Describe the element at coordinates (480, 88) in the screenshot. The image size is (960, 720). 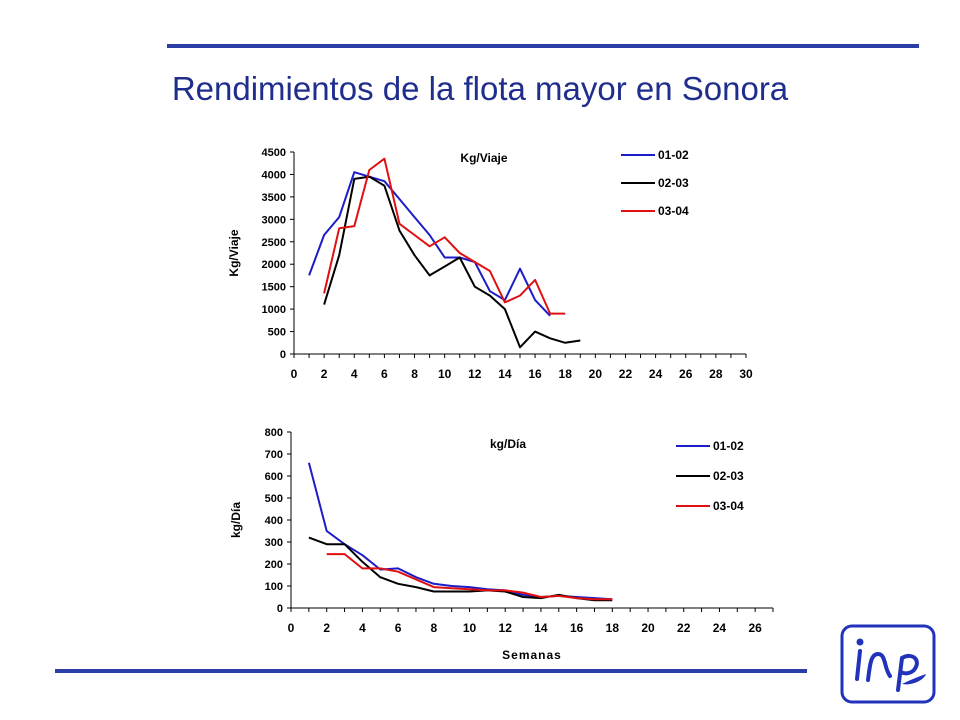
I see `slide-title: Rendimientos de la flota mayor en Sonora` at that location.